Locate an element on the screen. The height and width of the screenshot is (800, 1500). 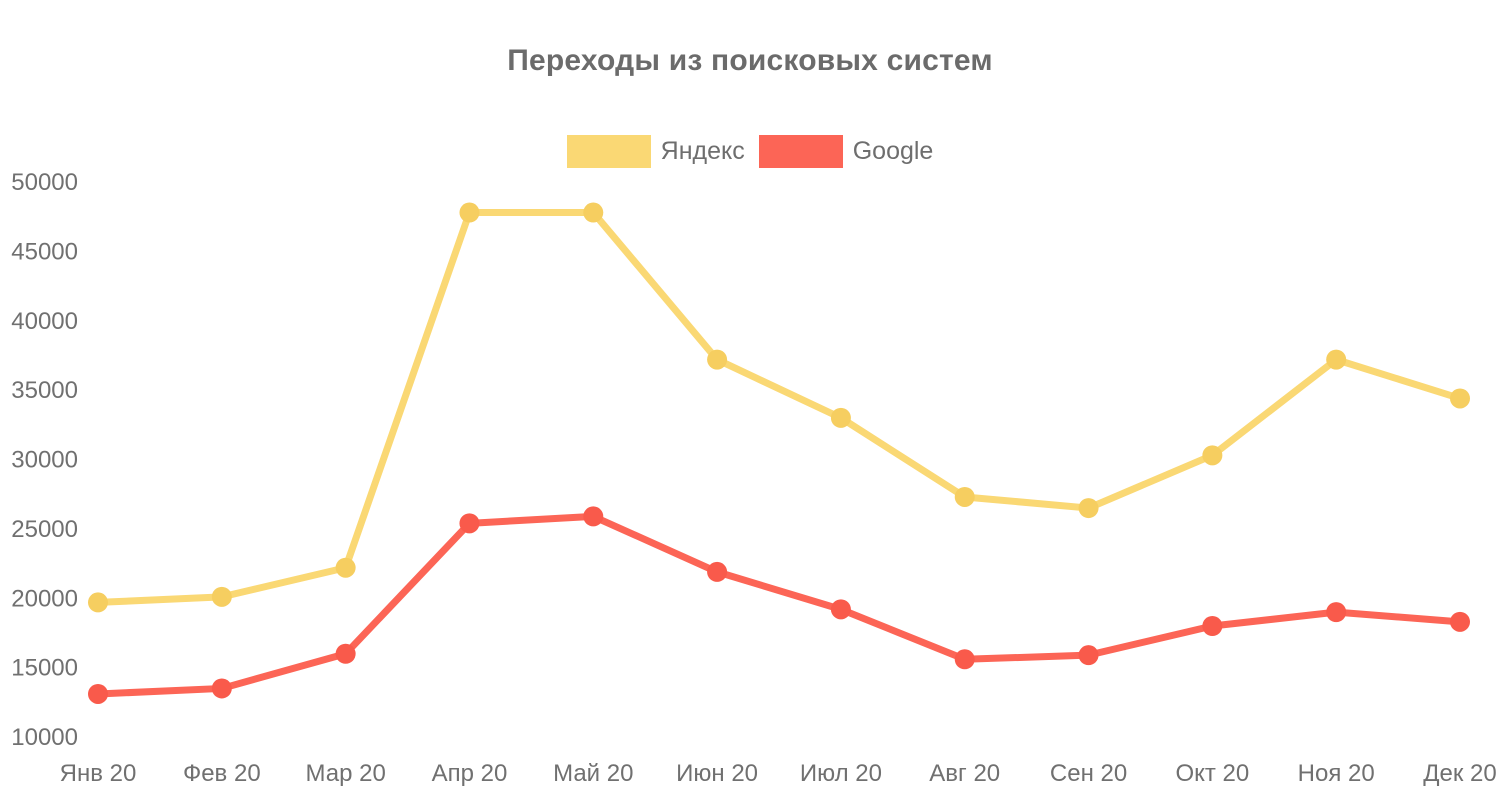
x-tick-label: Дек 20 is located at coordinates (1459, 773).